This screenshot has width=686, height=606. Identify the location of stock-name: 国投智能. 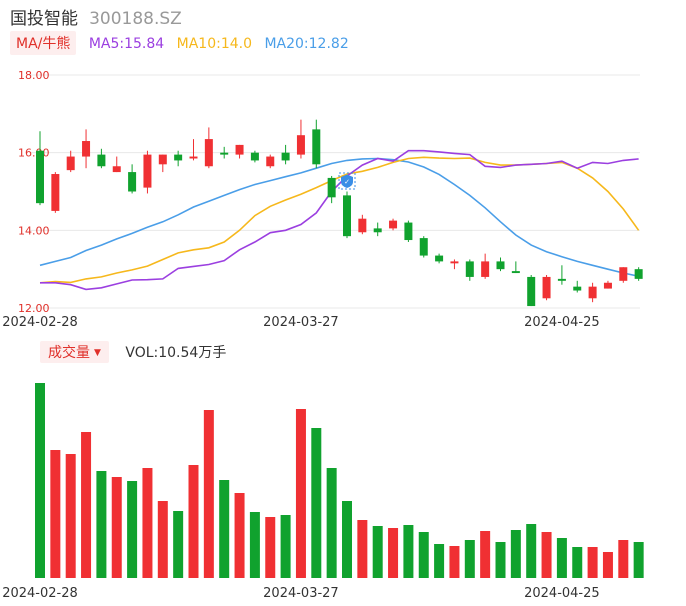
(44, 19).